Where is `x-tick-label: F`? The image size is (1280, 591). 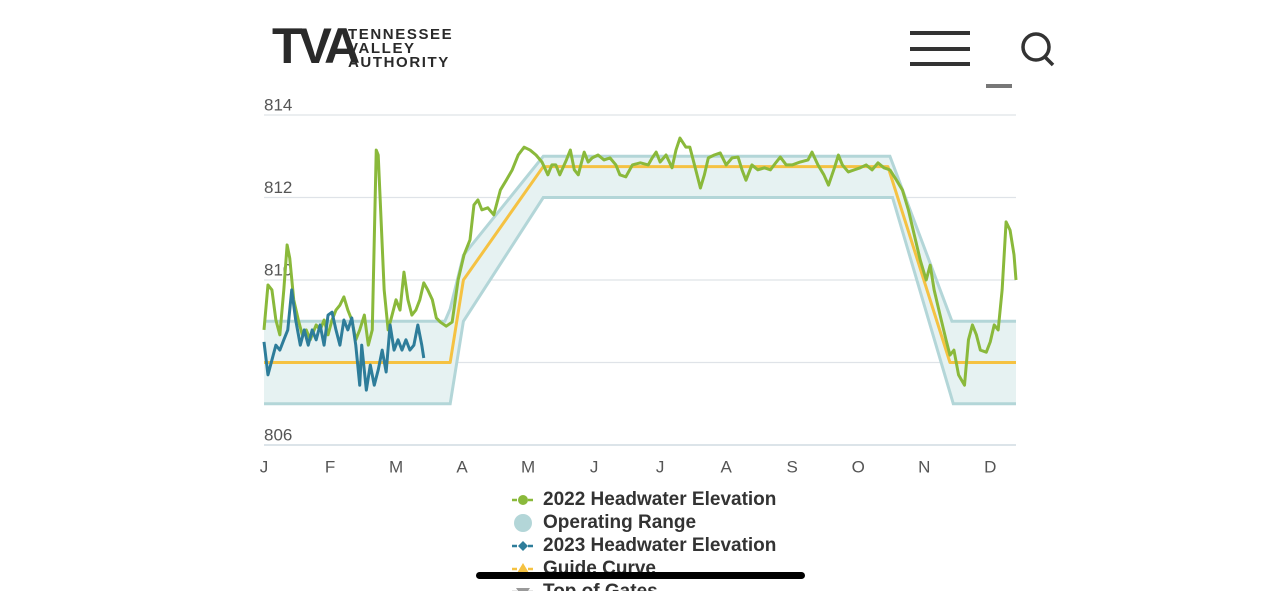 x-tick-label: F is located at coordinates (330, 466).